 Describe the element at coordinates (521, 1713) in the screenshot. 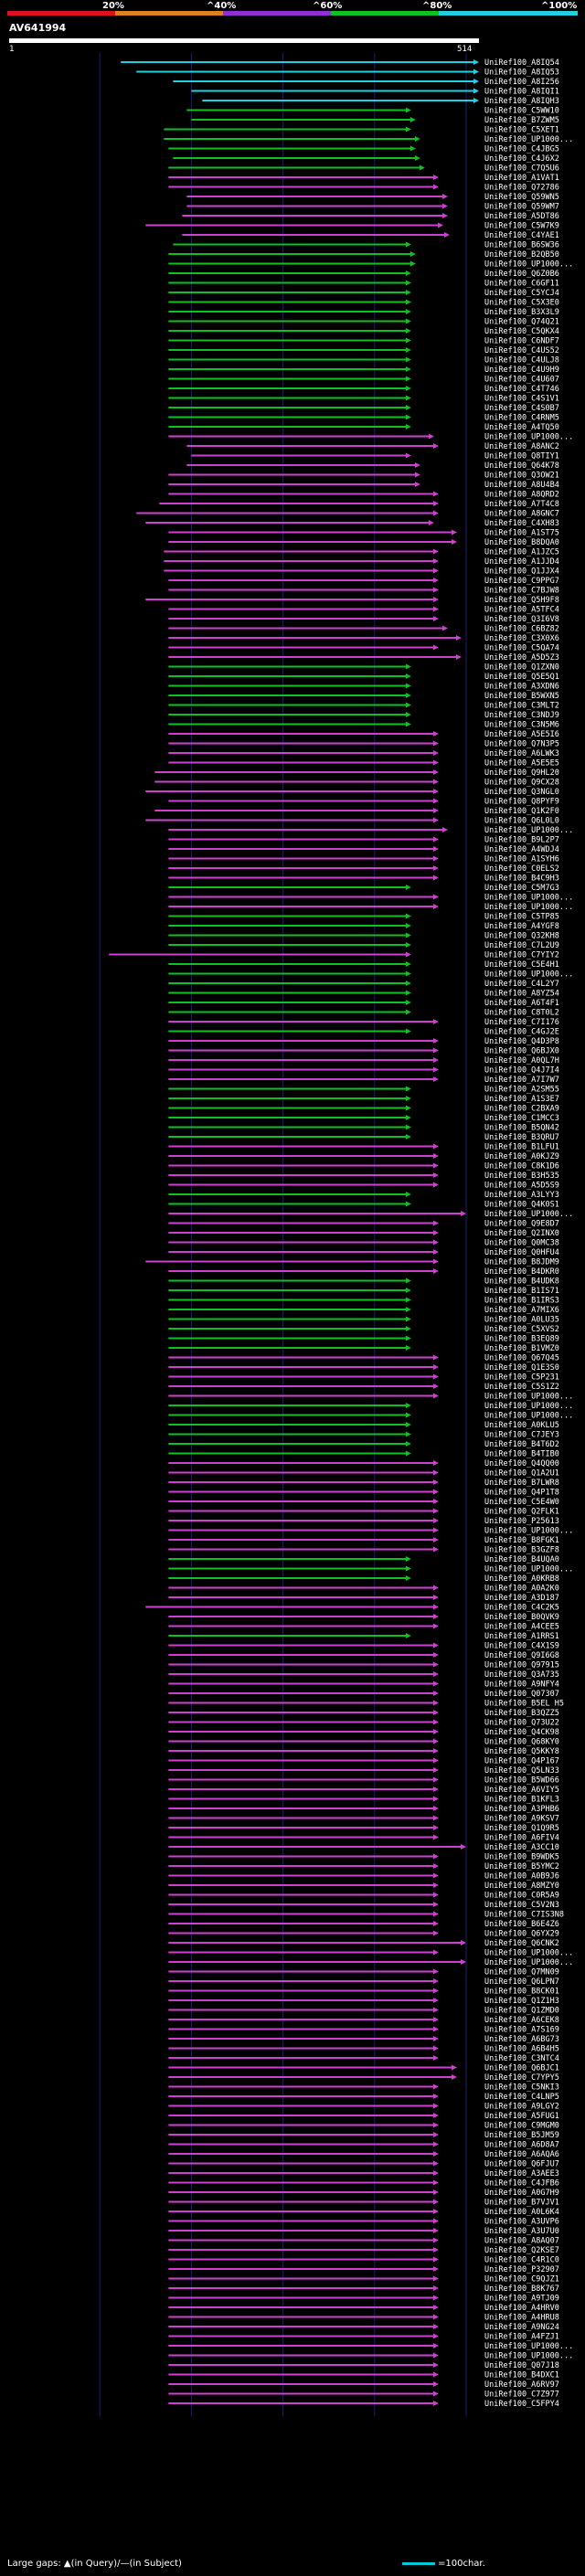

I see `hit-label: UniRef100_B3QZZ5` at that location.